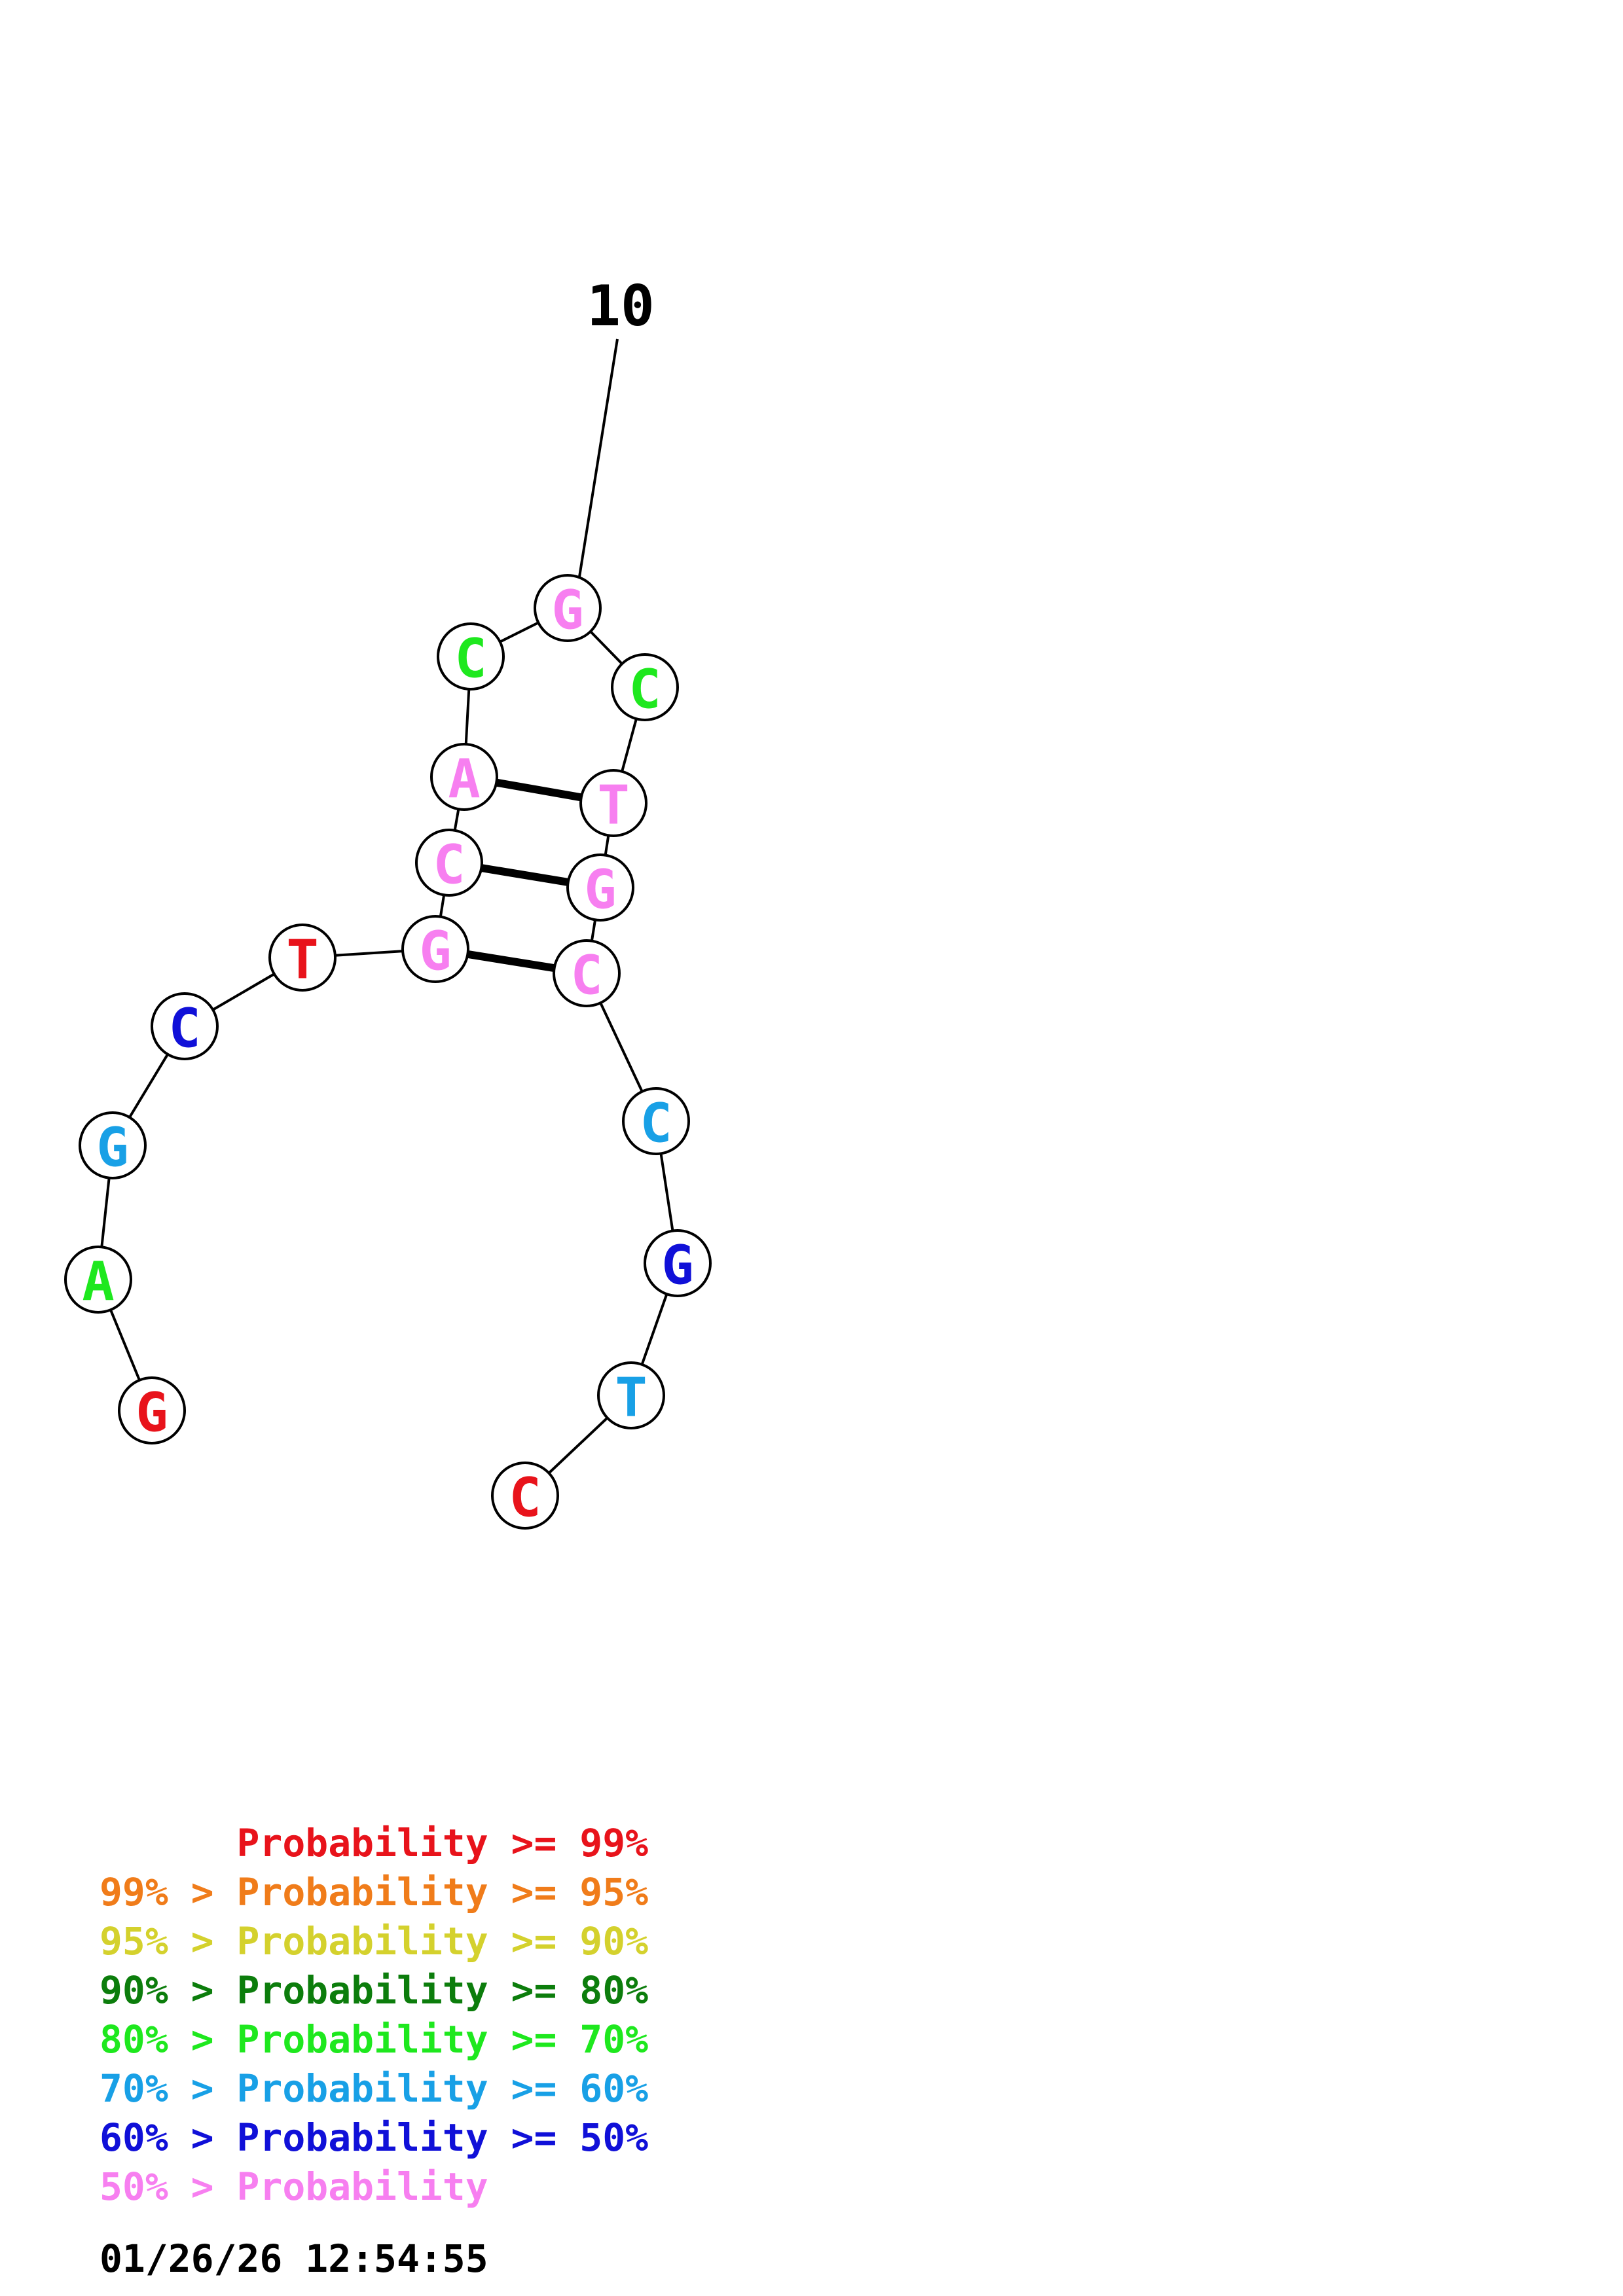 This screenshot has height=2296, width=1623. I want to click on nucleotide-14: C, so click(587, 973).